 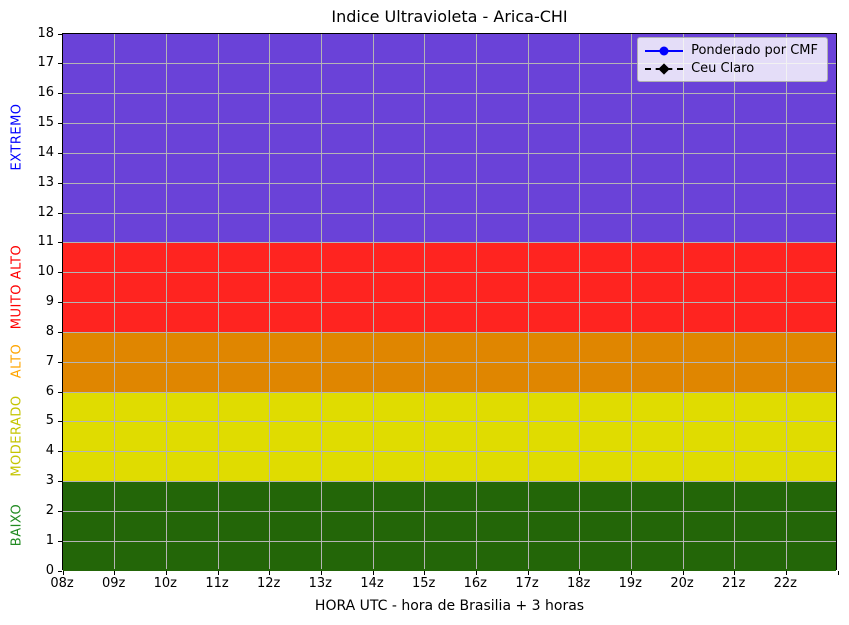 I want to click on x-tick-label: 10z, so click(x=165, y=583).